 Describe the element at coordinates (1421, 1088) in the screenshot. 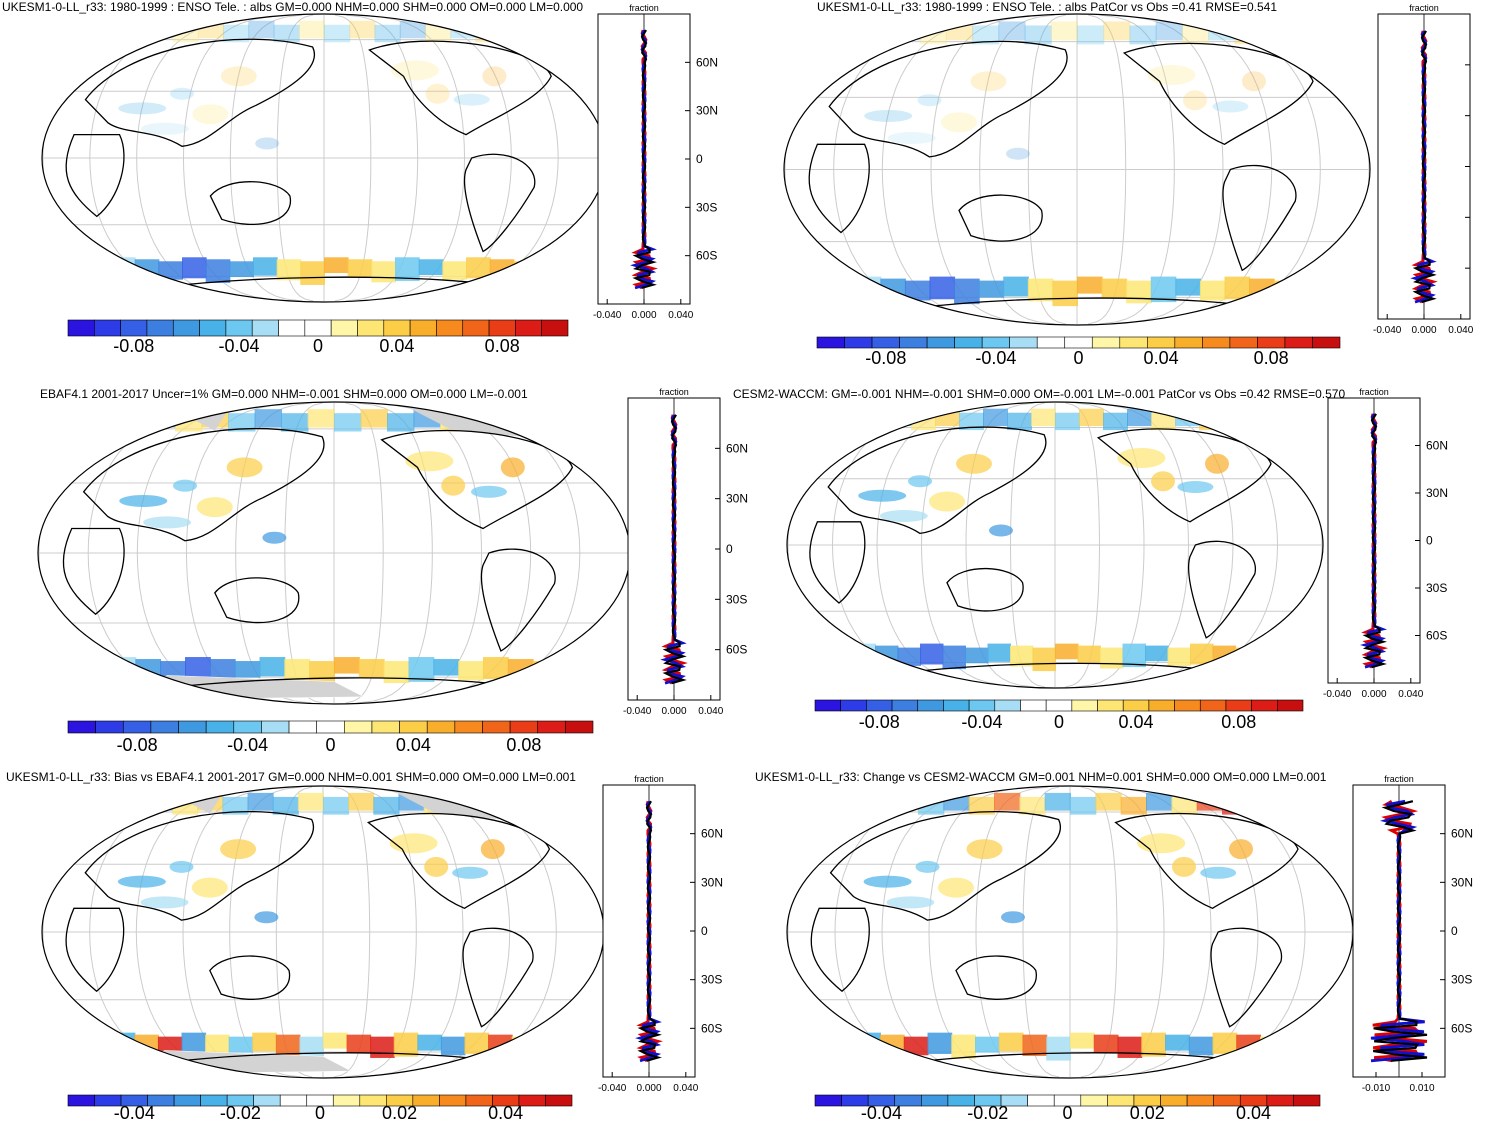

I see `x-tick-label: 0.010` at that location.